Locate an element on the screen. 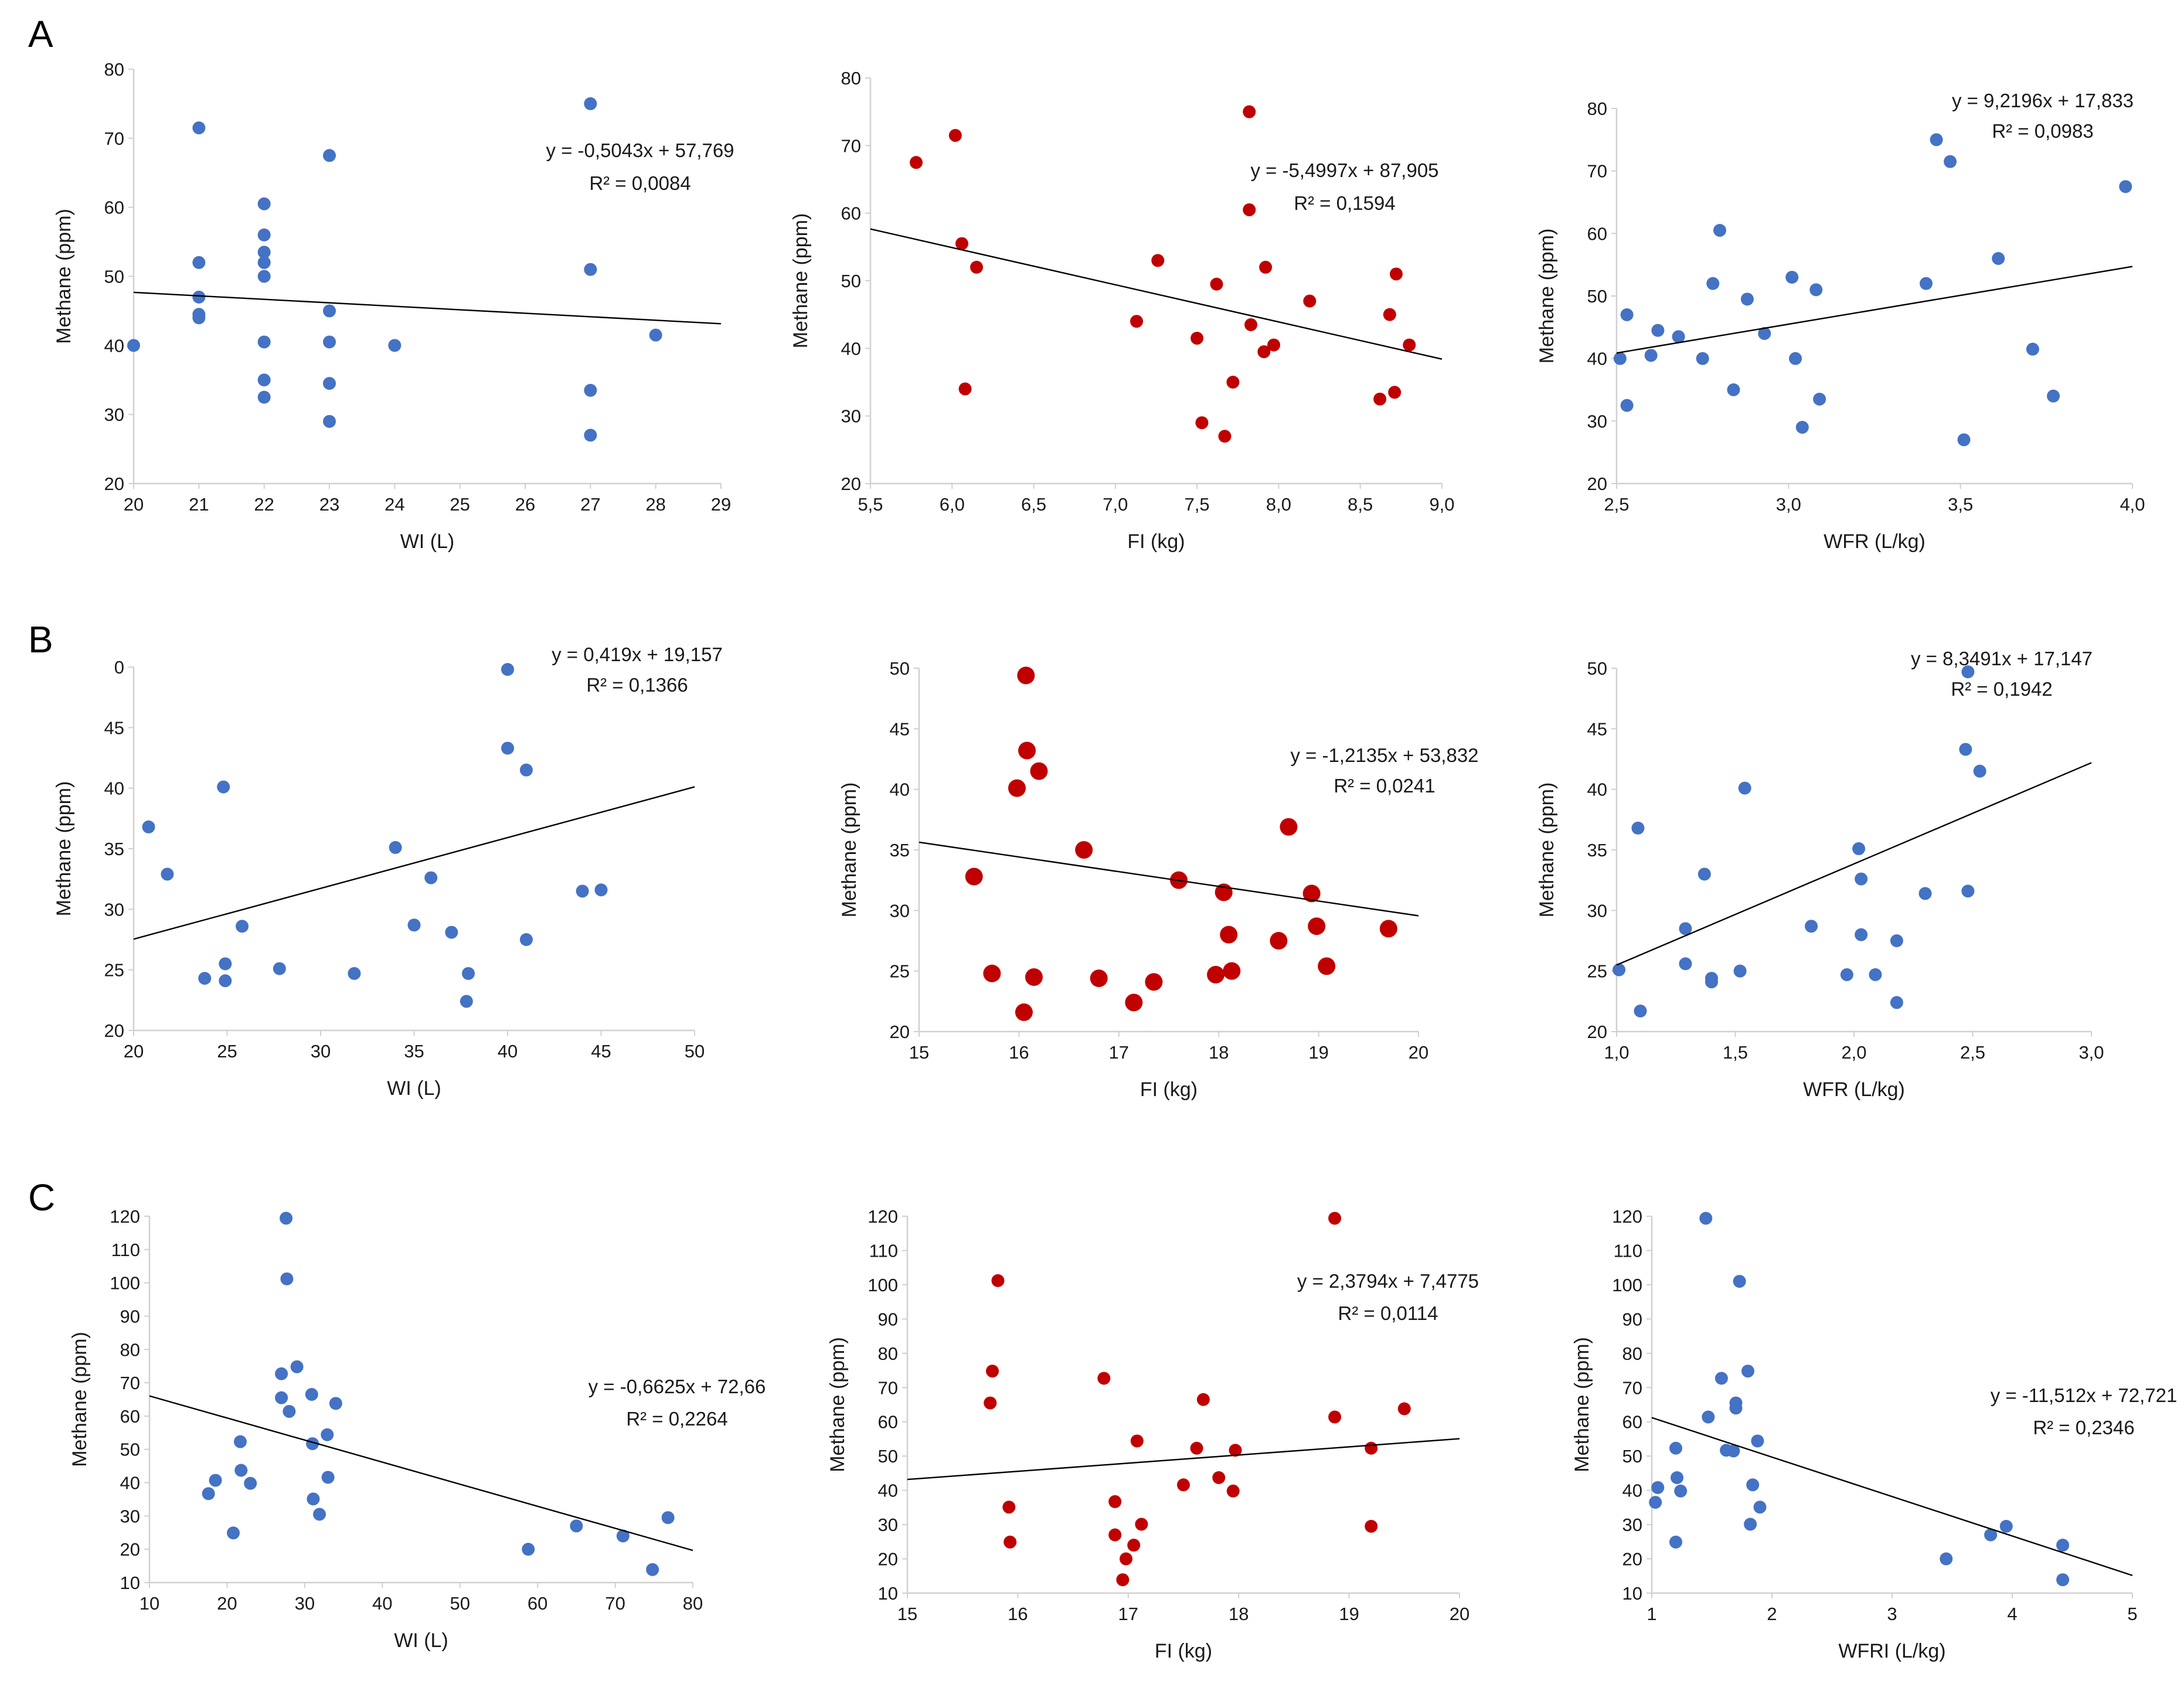 Image resolution: width=2184 pixels, height=1708 pixels. regression-equation: y = -0,6625x + 72,66 is located at coordinates (677, 1386).